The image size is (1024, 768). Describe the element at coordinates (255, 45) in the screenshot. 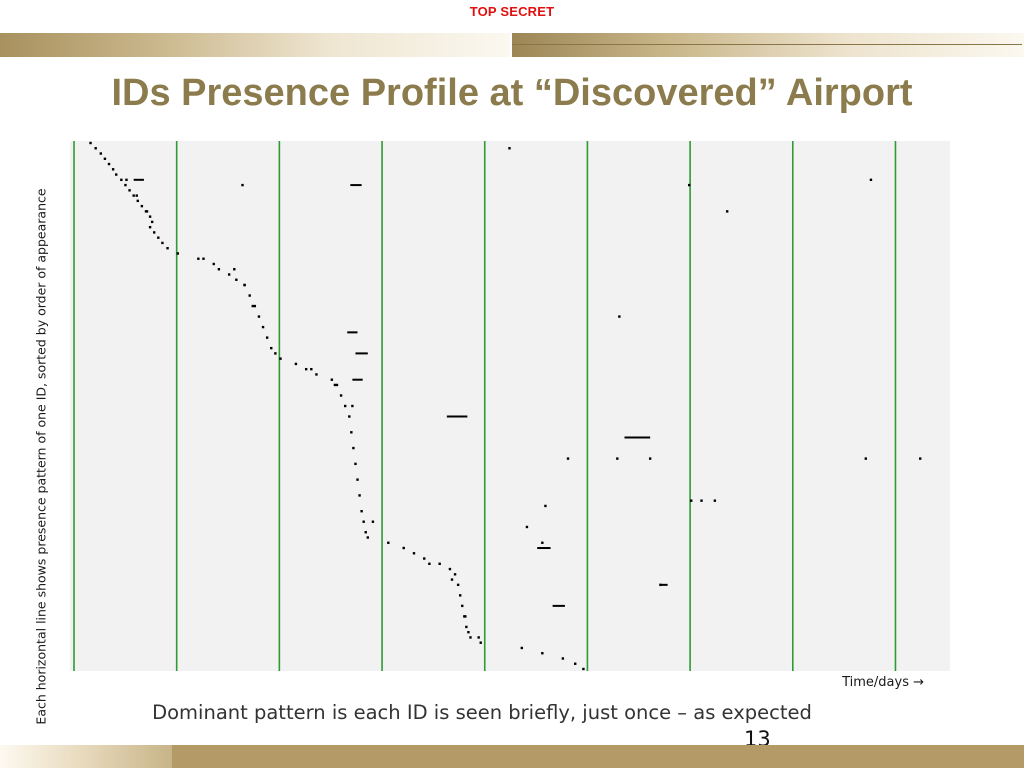

I see `header-band-left` at that location.